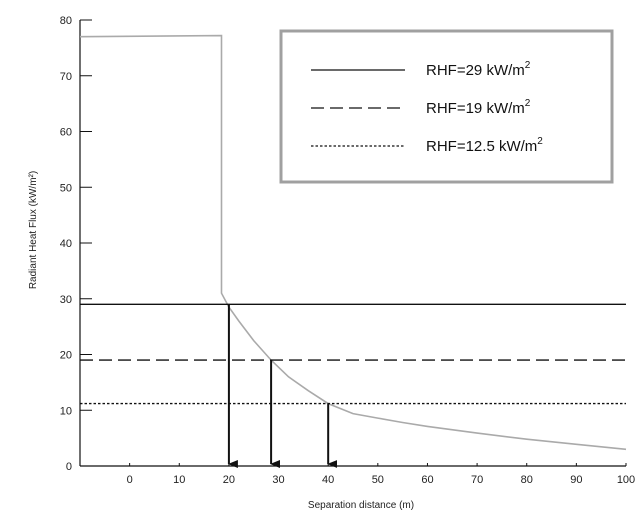 Image resolution: width=639 pixels, height=514 pixels. I want to click on y-tick-label: 60, so click(66, 133).